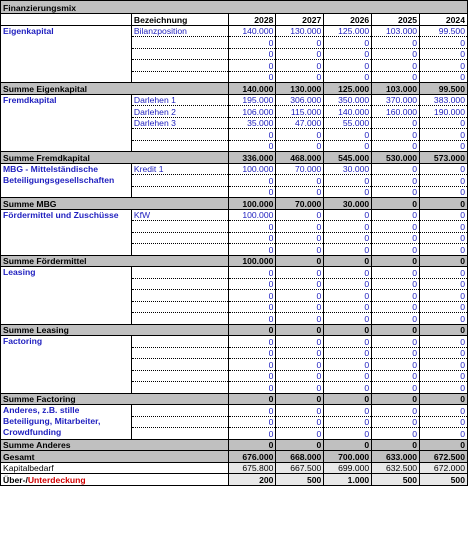 This screenshot has width=468, height=534. Describe the element at coordinates (348, 100) in the screenshot. I see `value-cell: 350.000` at that location.